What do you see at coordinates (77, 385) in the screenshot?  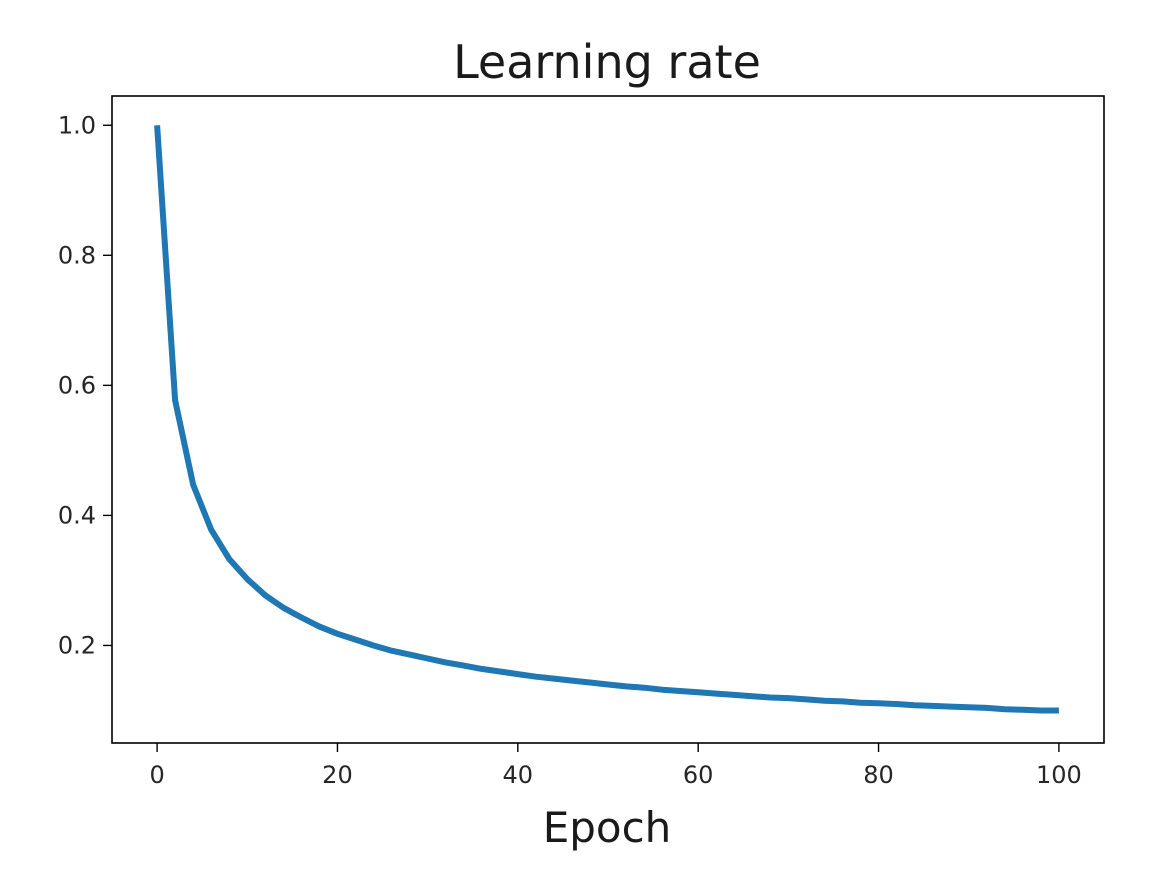 I see `y-tick-label: 0.6` at bounding box center [77, 385].